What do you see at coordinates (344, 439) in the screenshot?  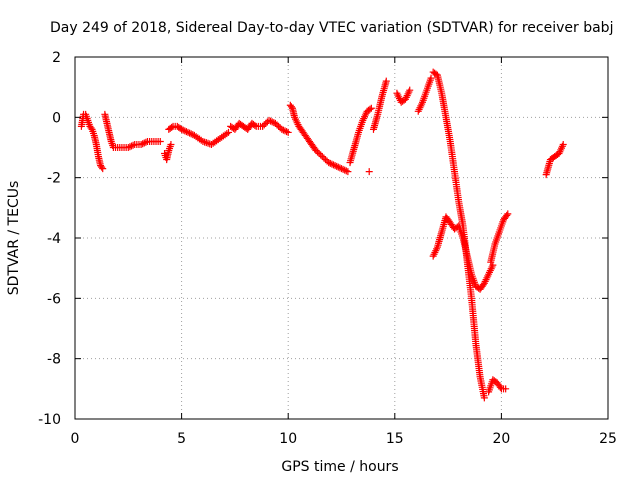 I see `x-tick-labels: 0 5 10 15 20 25` at bounding box center [344, 439].